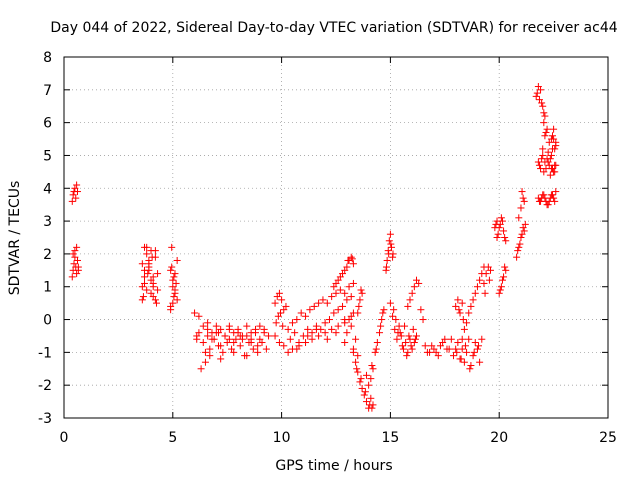 This screenshot has height=484, width=640. Describe the element at coordinates (47, 156) in the screenshot. I see `y-tick-label: 5` at that location.